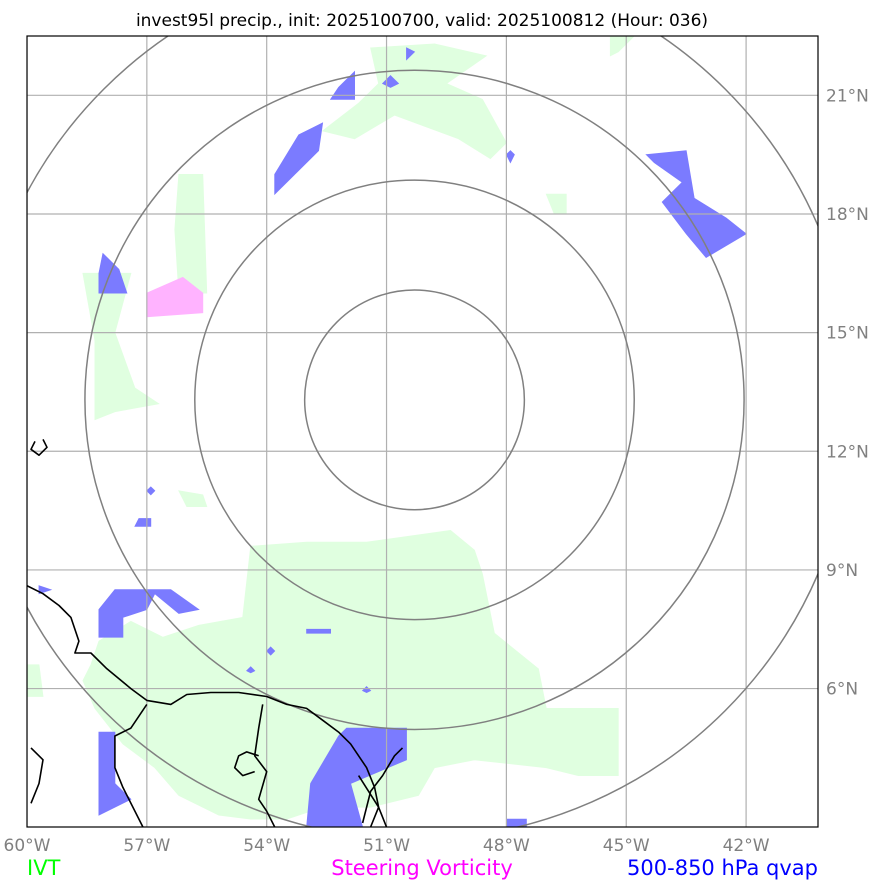 The image size is (887, 891). I want to click on legend: IVT Steering Vorticity 500-850 hPa qvap, so click(422, 868).